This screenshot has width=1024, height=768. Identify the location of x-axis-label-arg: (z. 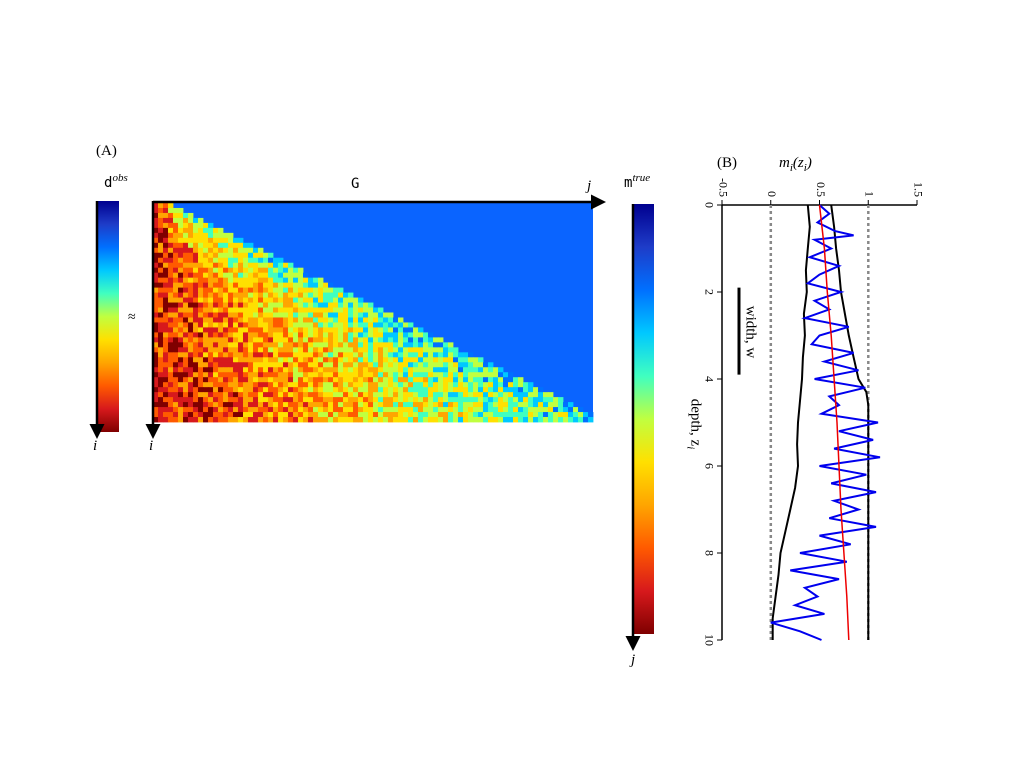
(798, 163).